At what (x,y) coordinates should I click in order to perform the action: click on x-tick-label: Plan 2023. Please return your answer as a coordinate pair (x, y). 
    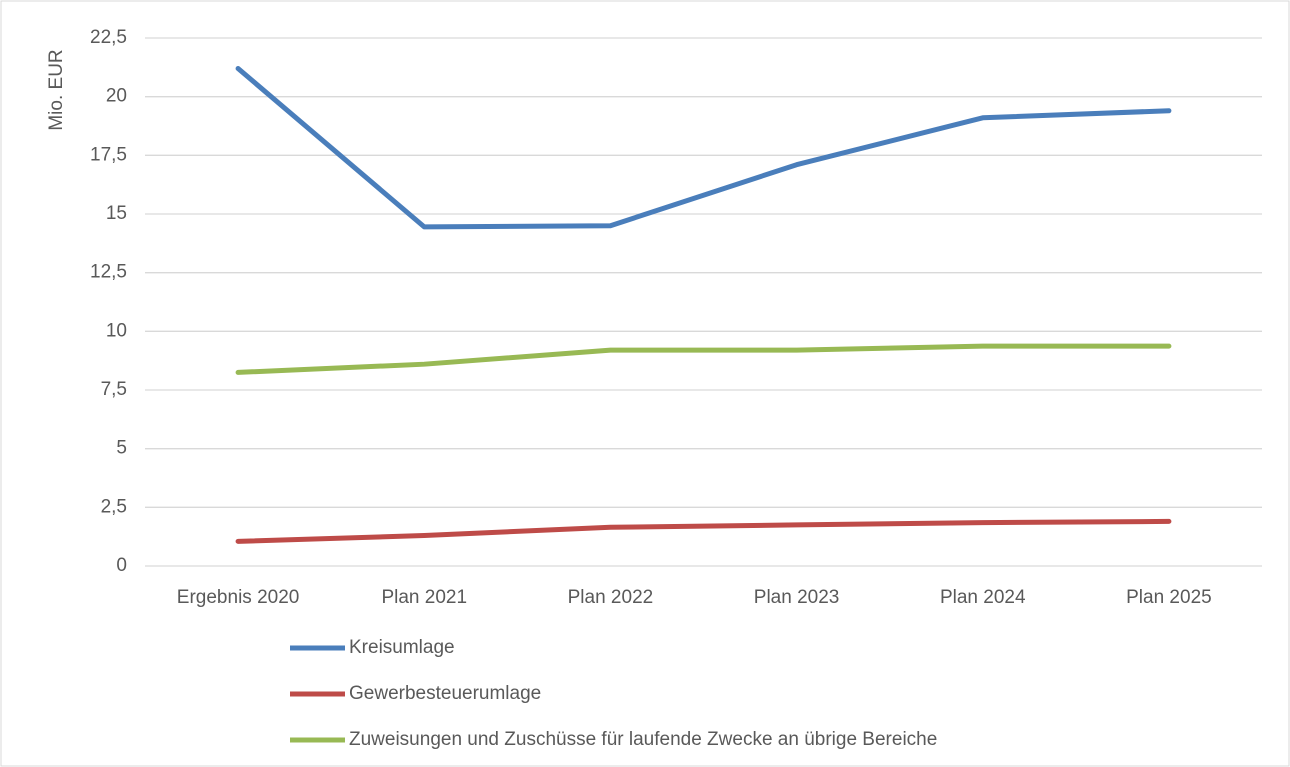
    Looking at the image, I should click on (797, 597).